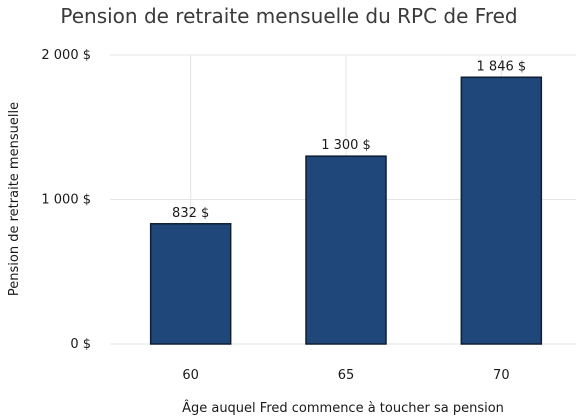  What do you see at coordinates (501, 375) in the screenshot?
I see `x-tick-label-70: 70` at bounding box center [501, 375].